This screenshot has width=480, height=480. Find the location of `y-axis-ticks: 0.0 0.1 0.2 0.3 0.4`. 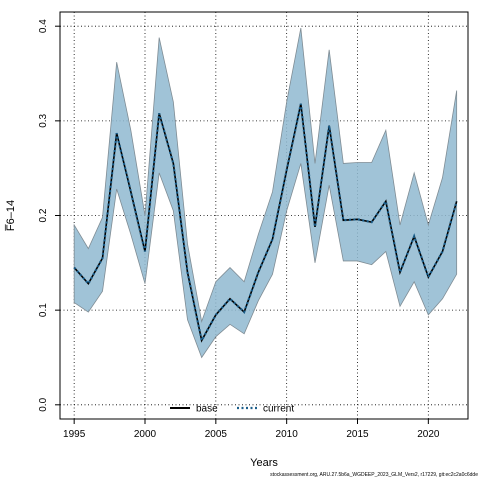

y-axis-ticks: 0.0 0.1 0.2 0.3 0.4 is located at coordinates (49, 215).